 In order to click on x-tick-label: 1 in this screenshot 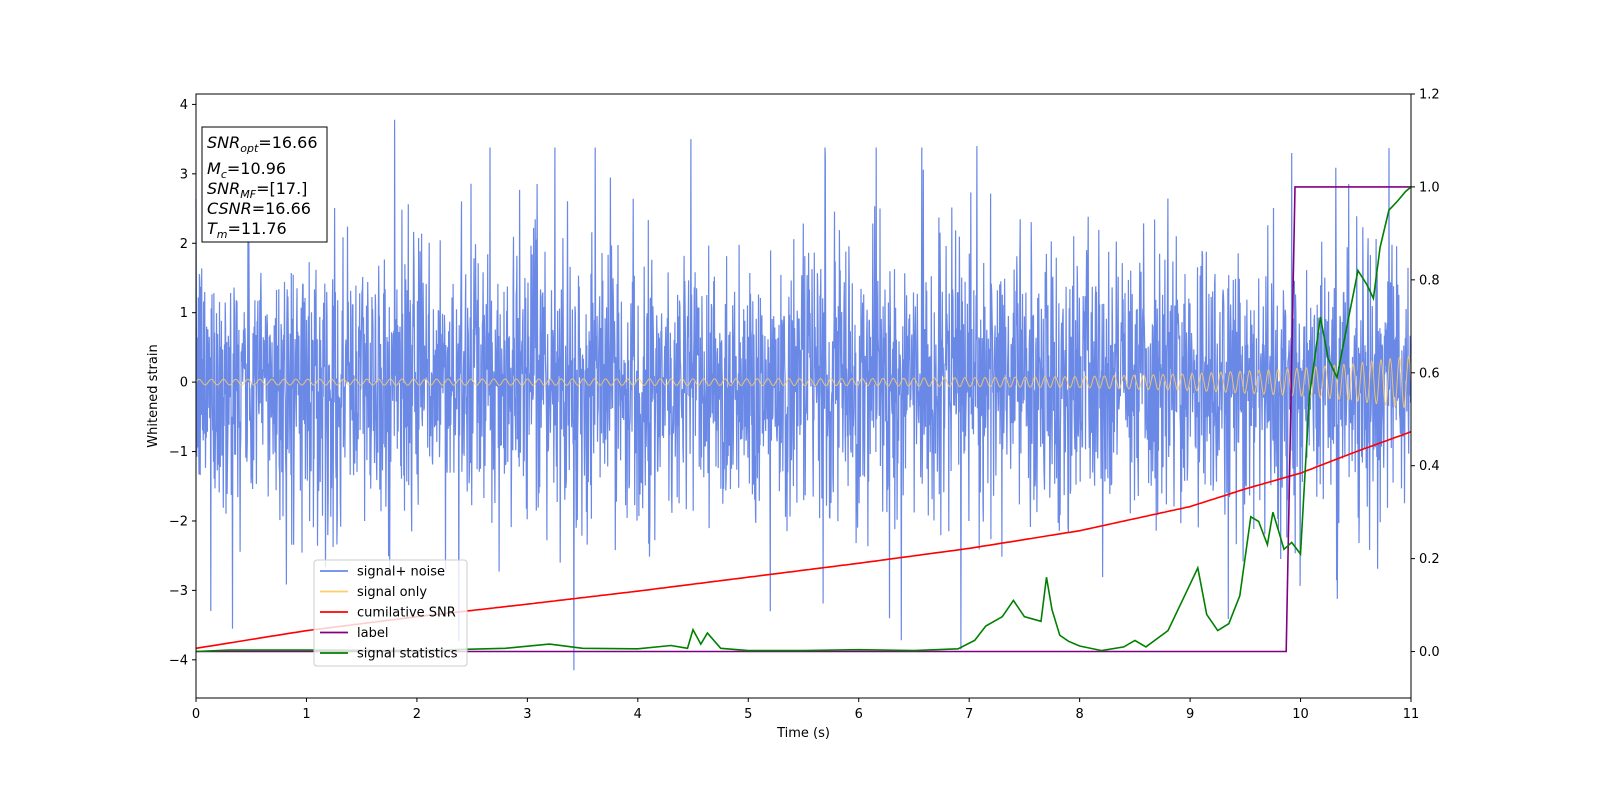, I will do `click(306, 714)`.